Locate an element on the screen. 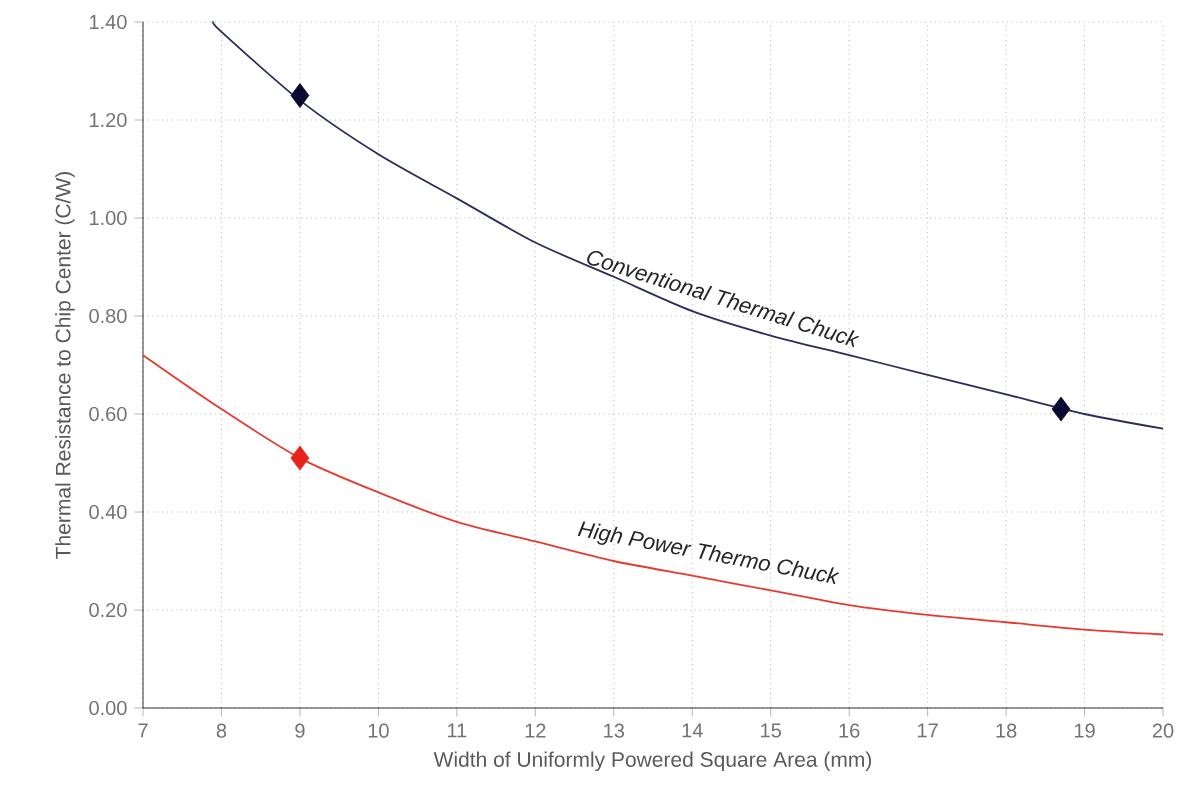 Image resolution: width=1187 pixels, height=810 pixels. x-tick-label: 12 is located at coordinates (535, 730).